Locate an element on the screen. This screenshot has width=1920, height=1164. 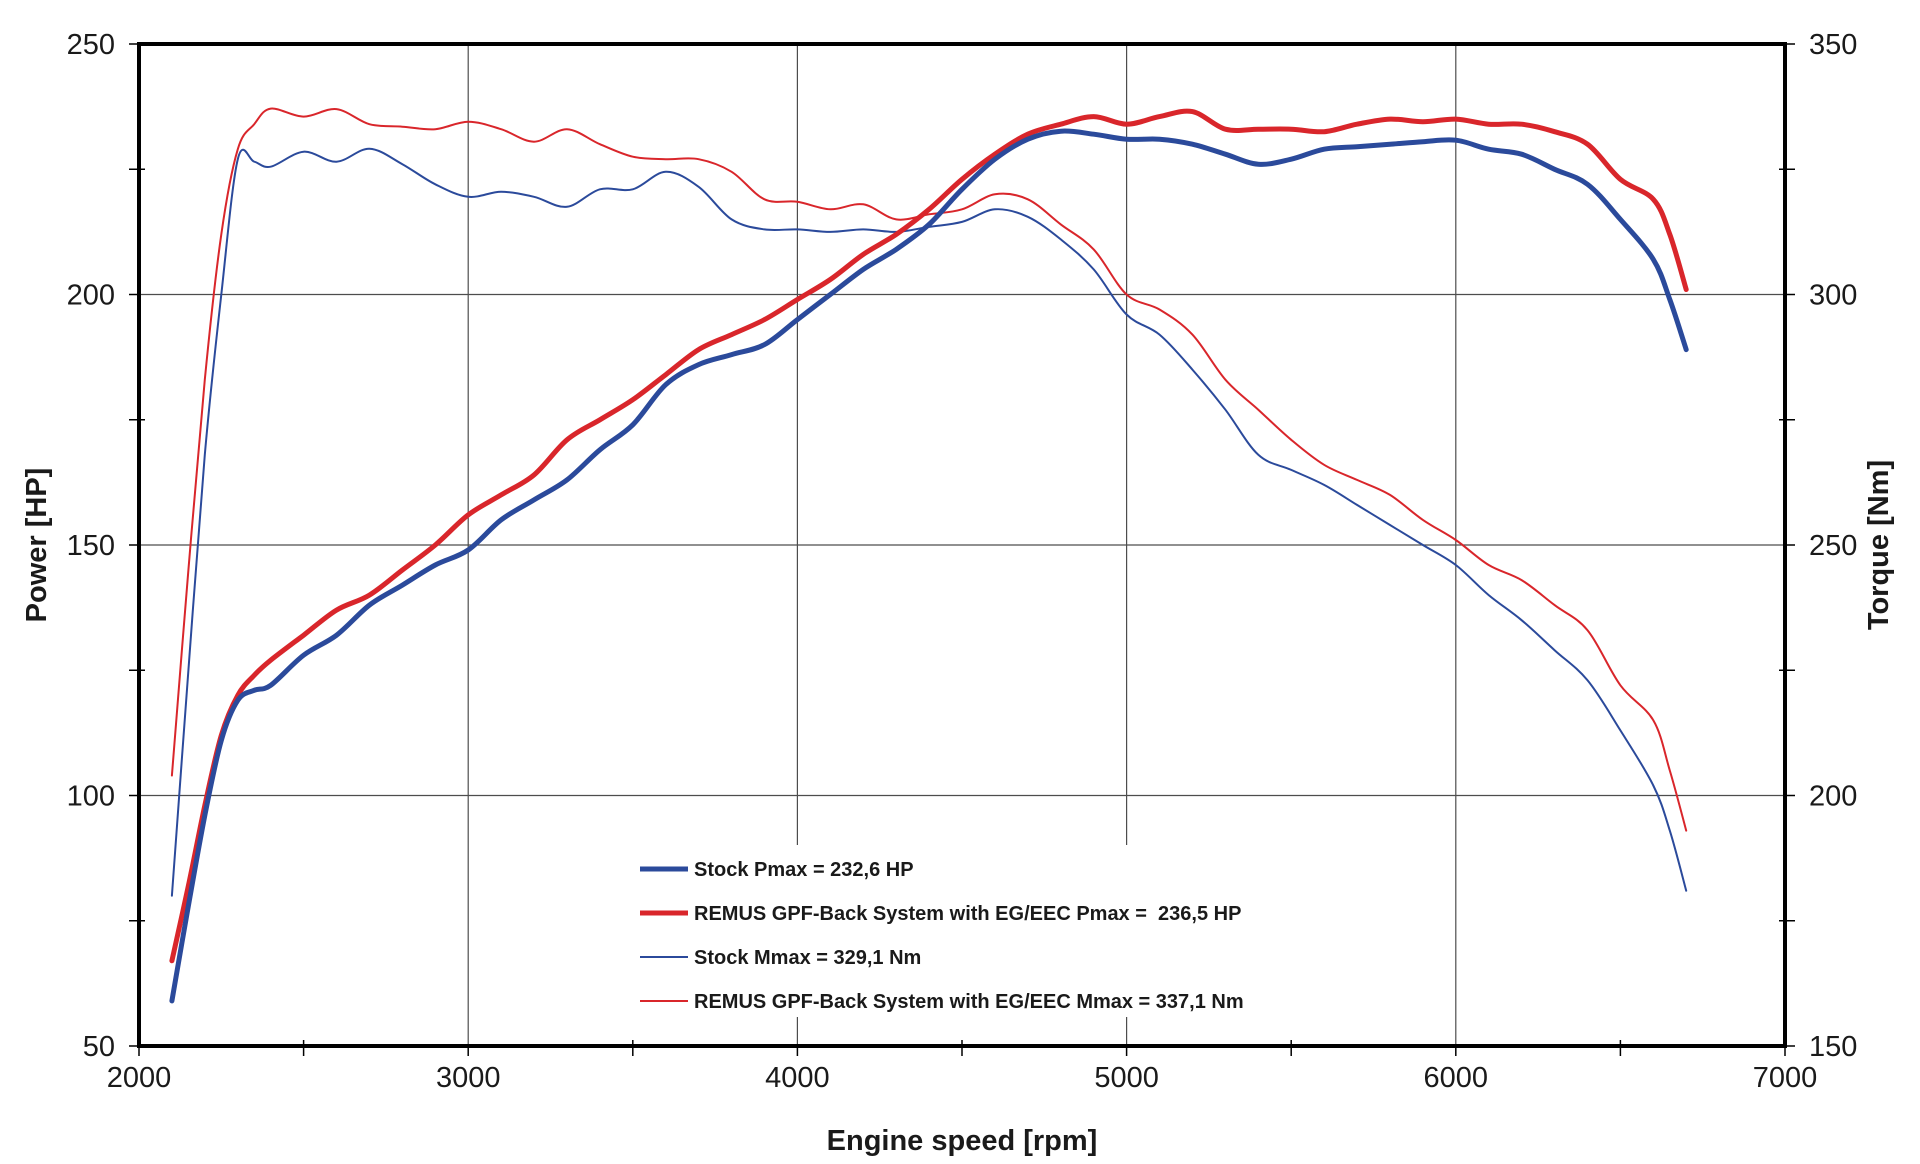
legend-background is located at coordinates (963, 931).